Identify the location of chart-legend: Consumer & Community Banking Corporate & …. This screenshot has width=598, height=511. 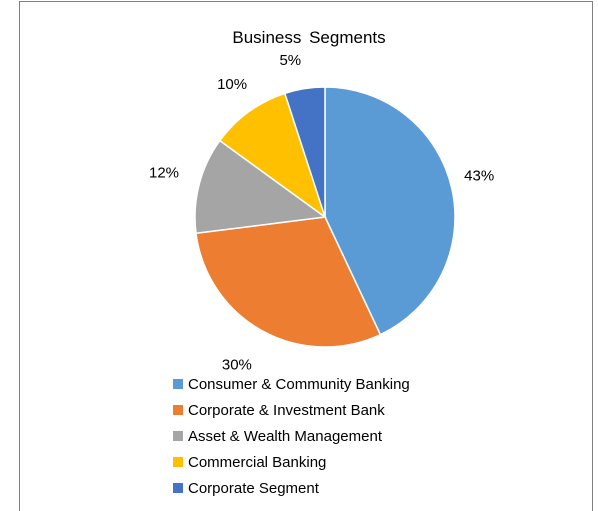
(291, 436).